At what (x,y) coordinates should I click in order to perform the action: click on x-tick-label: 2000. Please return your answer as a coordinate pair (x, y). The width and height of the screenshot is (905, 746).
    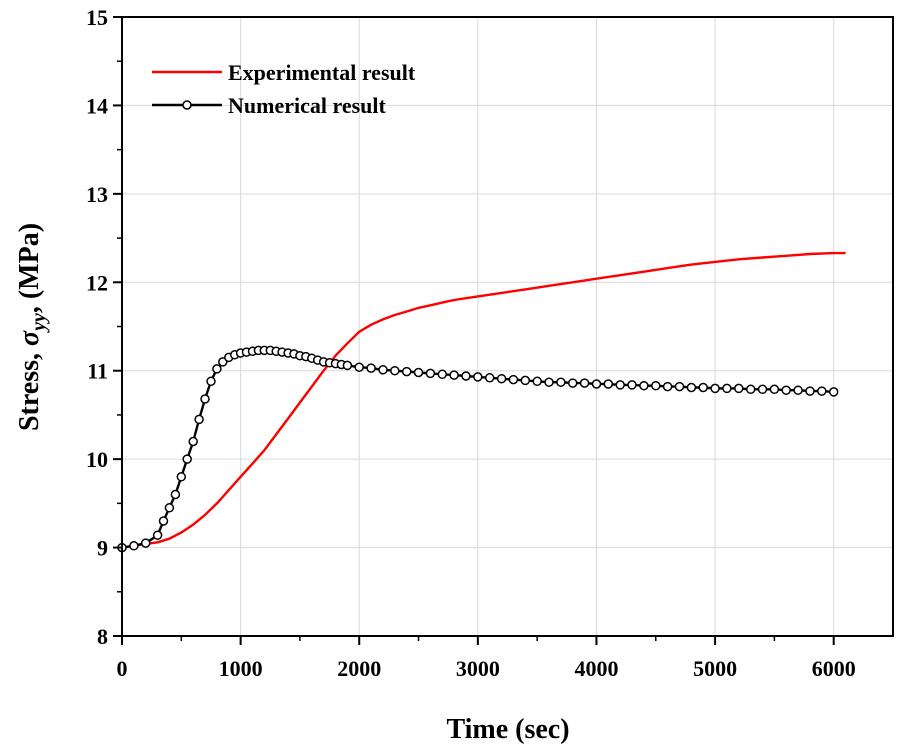
    Looking at the image, I should click on (359, 668).